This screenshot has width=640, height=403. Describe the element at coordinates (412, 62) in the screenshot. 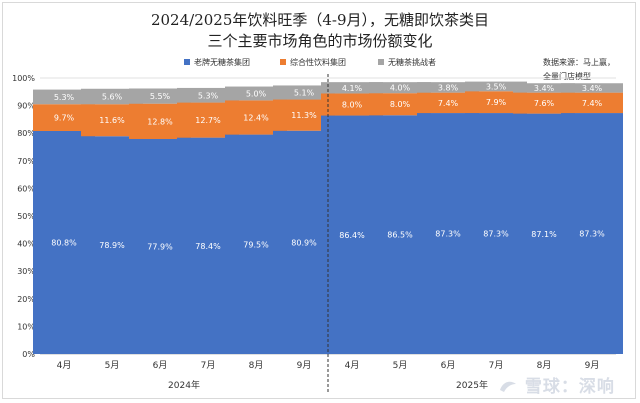

I see `legend-label: 无糖茶挑战者` at that location.